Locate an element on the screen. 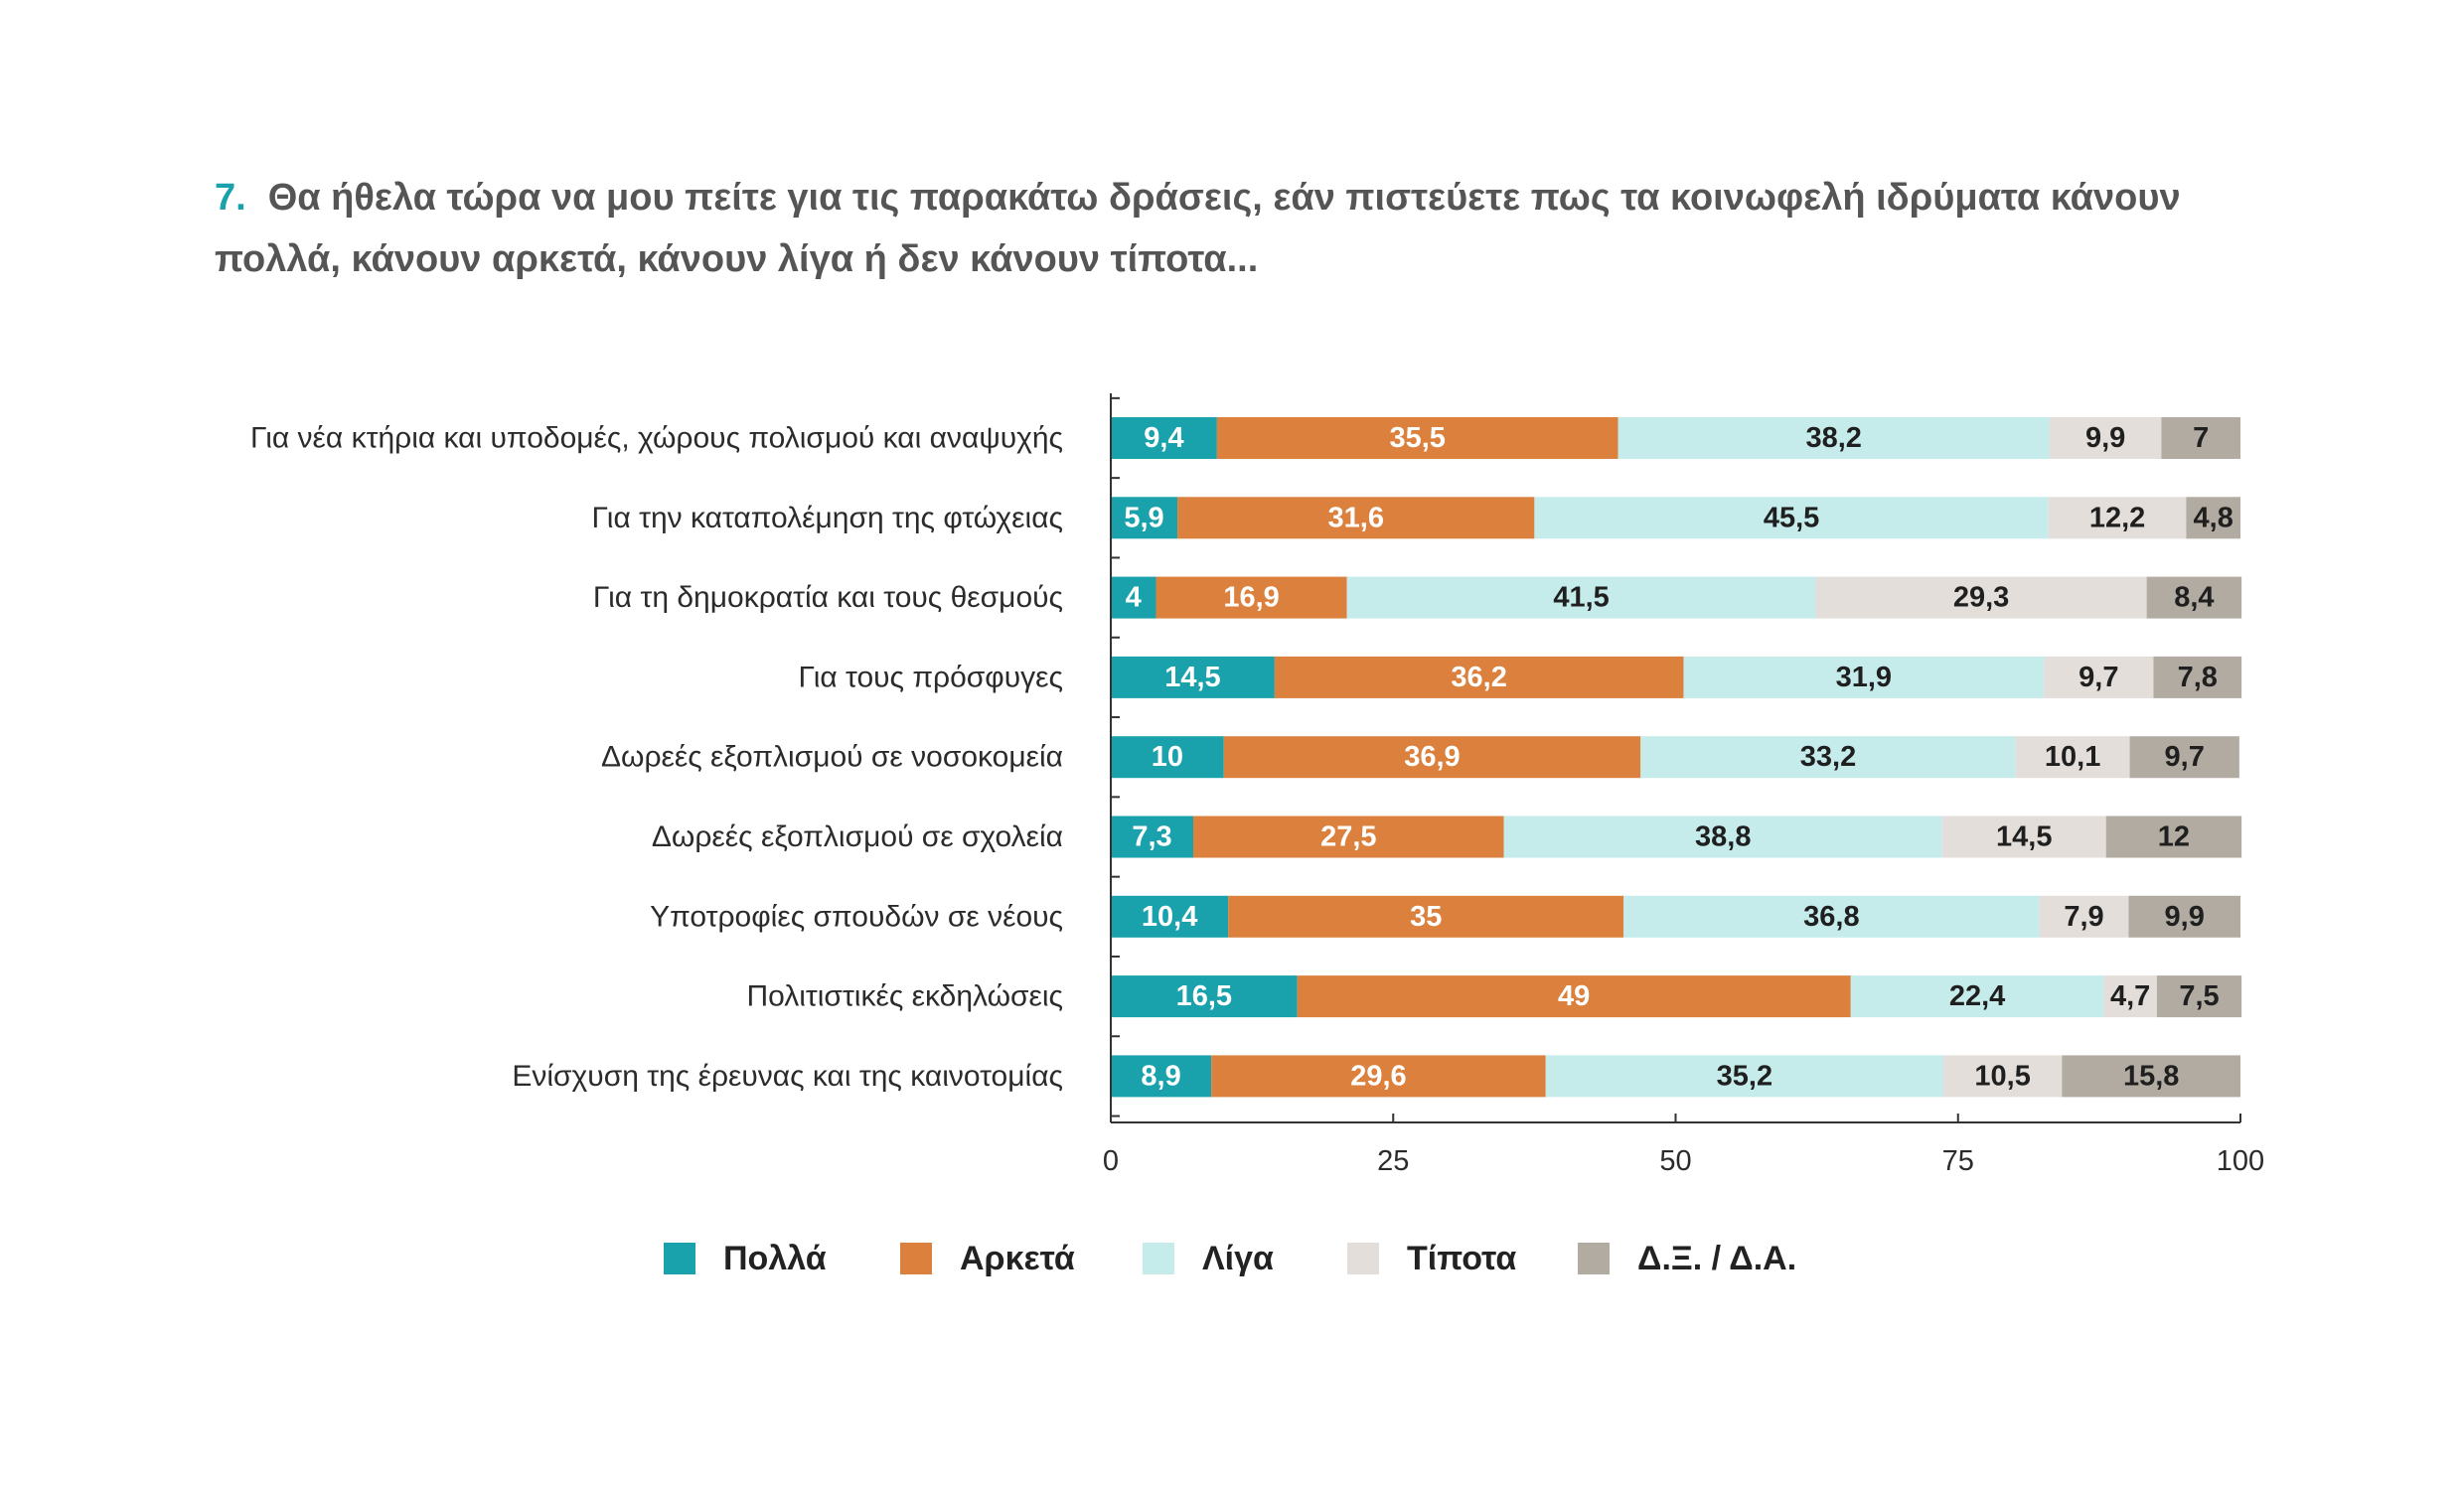  data-label: 16,9 is located at coordinates (1251, 598).